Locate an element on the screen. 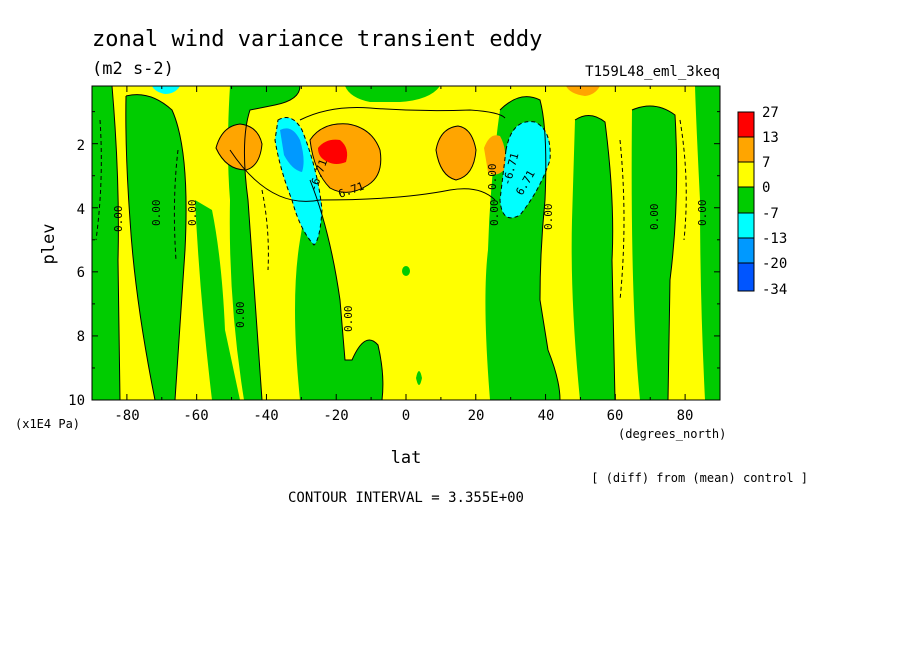 This screenshot has height=654, width=904. contour-fill-cyan-top-sh is located at coordinates (166, 90).